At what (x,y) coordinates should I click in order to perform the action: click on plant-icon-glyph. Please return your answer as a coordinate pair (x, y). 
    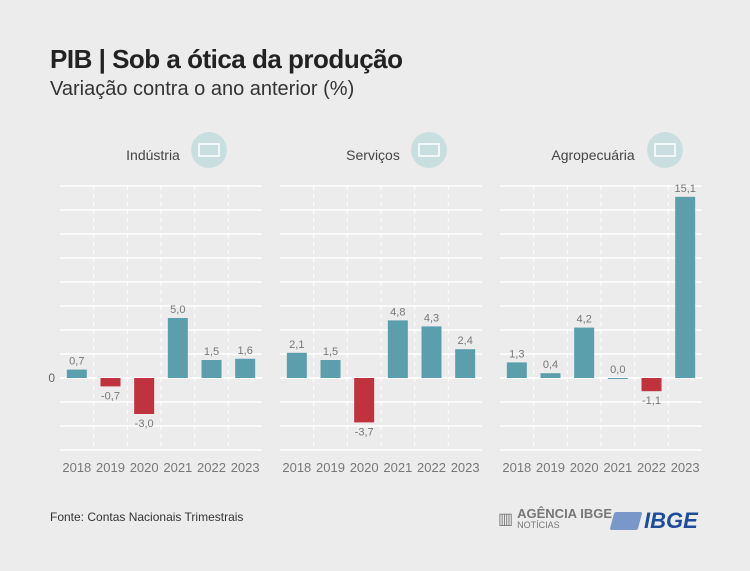
    Looking at the image, I should click on (665, 150).